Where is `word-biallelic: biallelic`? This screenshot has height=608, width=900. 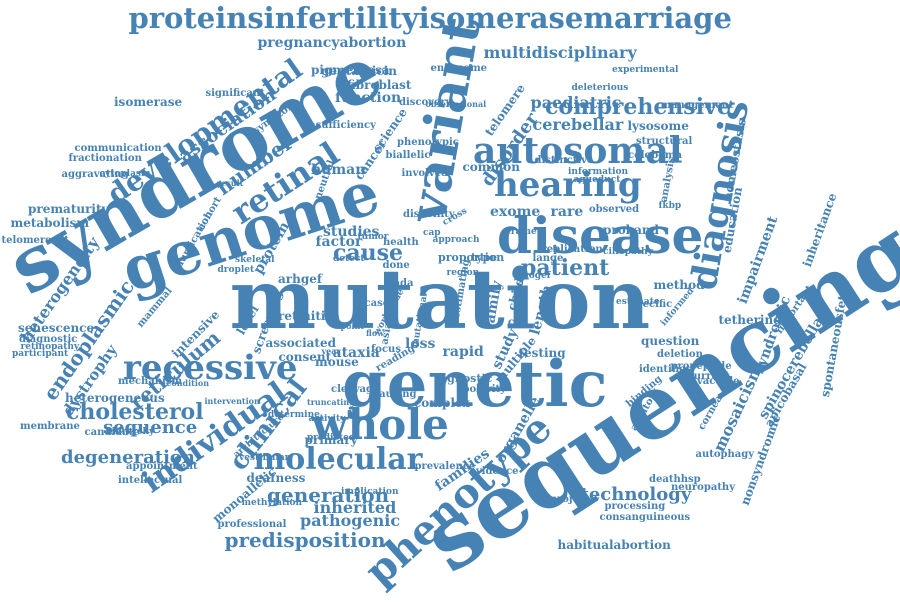 word-biallelic: biallelic is located at coordinates (408, 155).